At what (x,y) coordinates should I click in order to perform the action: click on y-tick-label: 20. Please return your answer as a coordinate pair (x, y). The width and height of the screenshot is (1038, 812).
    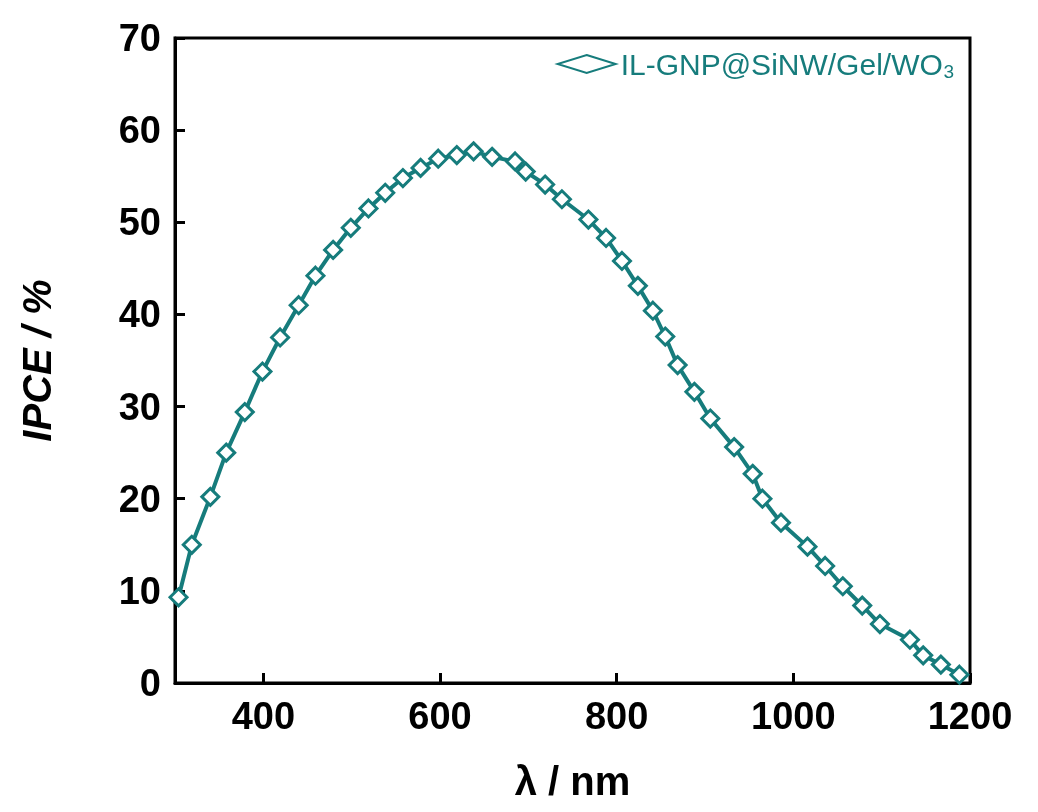
    Looking at the image, I should click on (139, 498).